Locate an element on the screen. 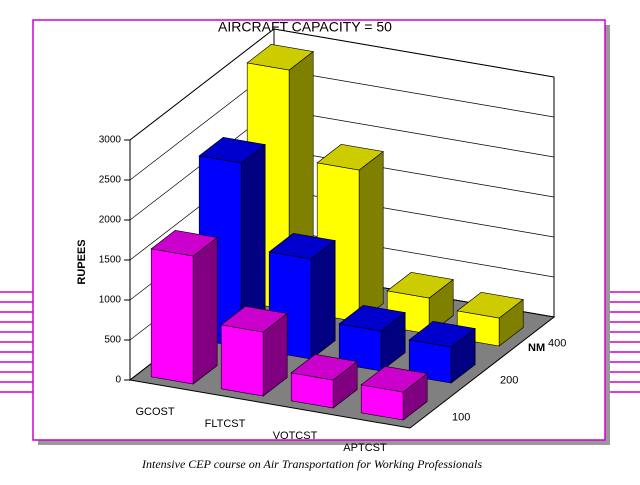 This screenshot has width=640, height=485. y-tick-label: 0 is located at coordinates (118, 380).